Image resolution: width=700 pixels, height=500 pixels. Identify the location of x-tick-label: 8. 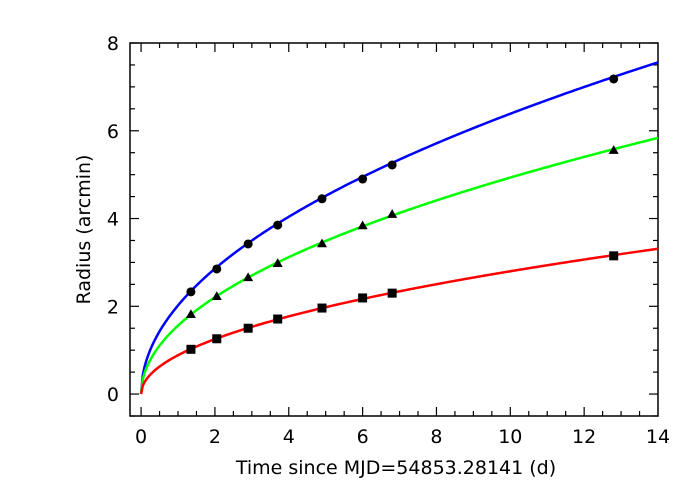
(436, 437).